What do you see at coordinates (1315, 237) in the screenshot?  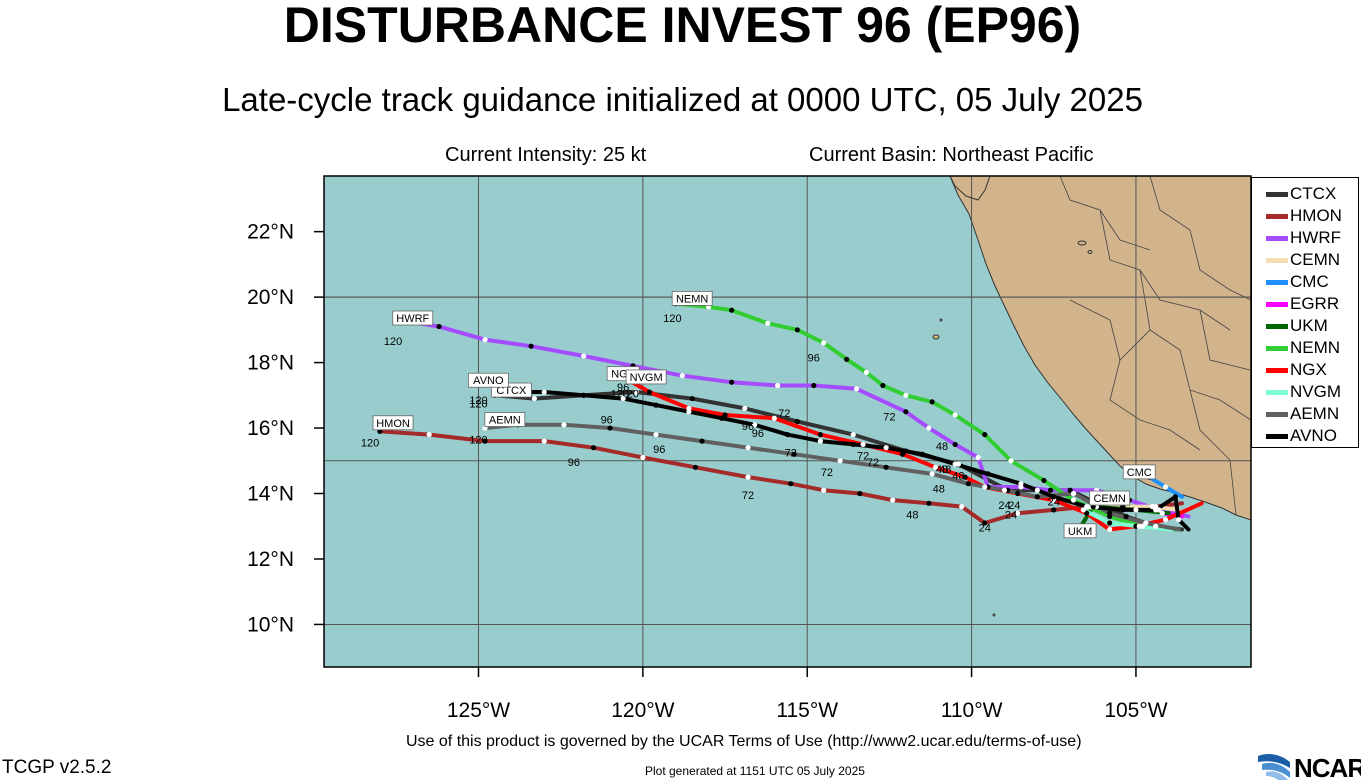 I see `legend-label: HWRF` at bounding box center [1315, 237].